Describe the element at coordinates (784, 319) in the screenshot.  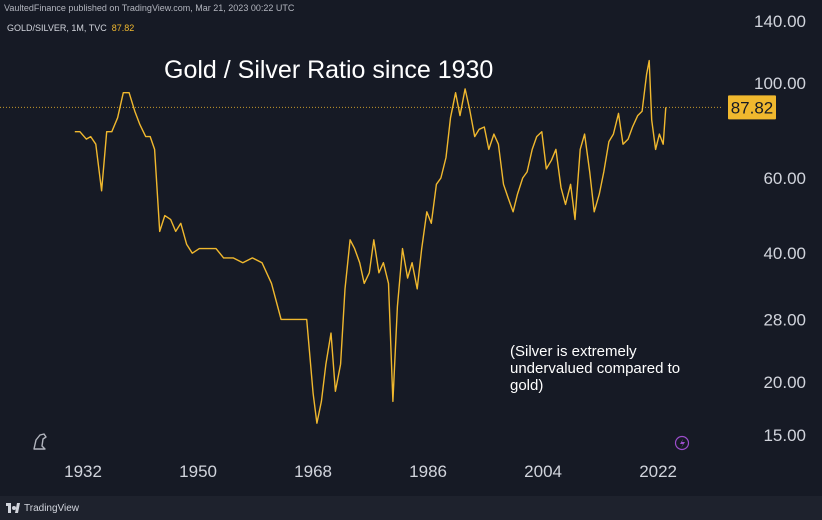
I see `y-tick-label: 28.00` at that location.